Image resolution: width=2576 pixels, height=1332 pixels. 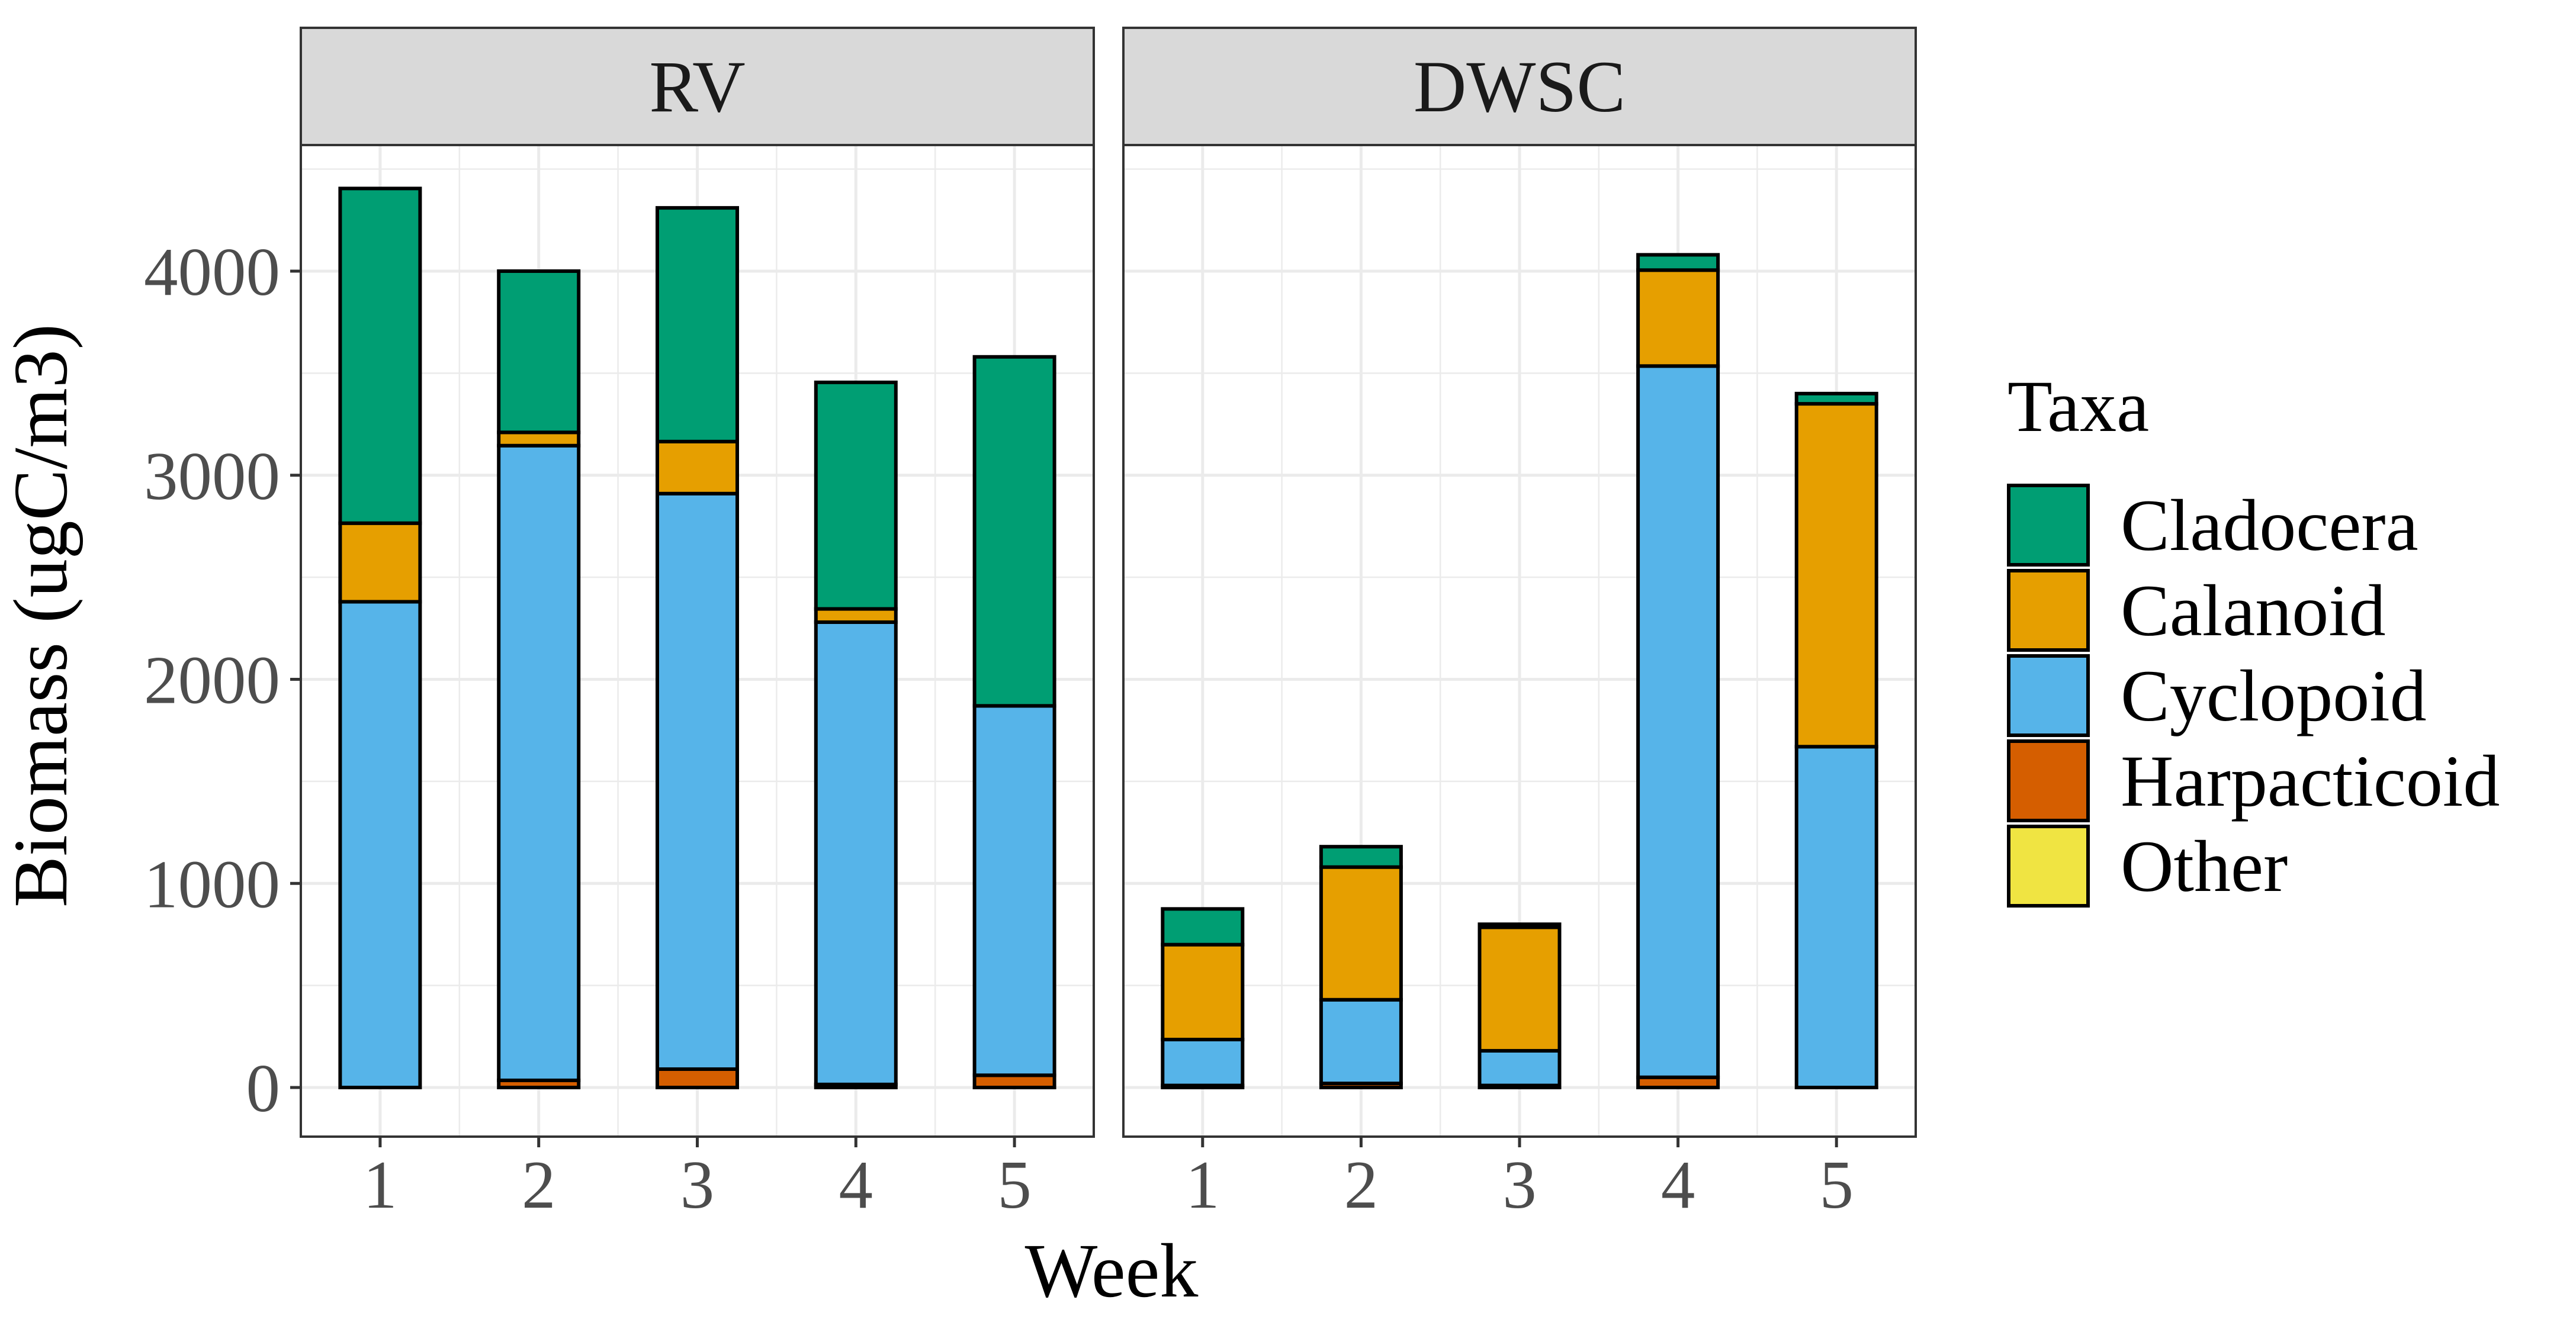 What do you see at coordinates (2048, 695) in the screenshot?
I see `legend-key-cyclopoid` at bounding box center [2048, 695].